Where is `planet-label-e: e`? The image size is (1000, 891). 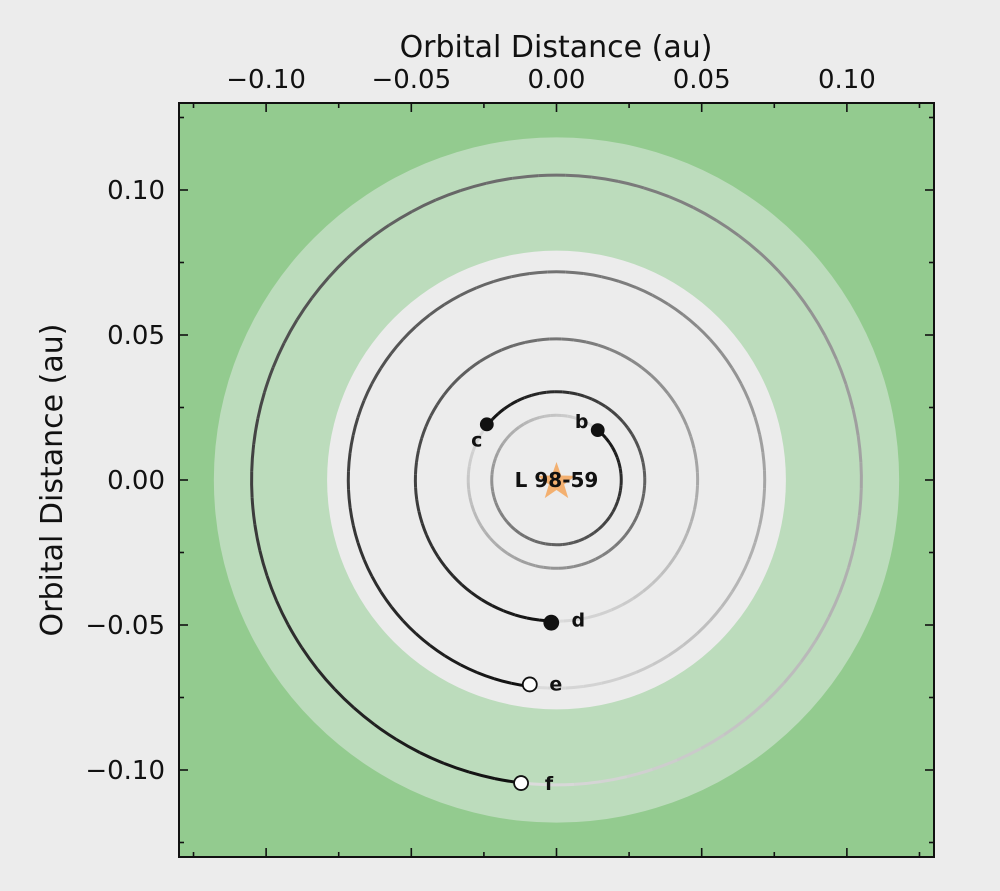
planet-label-e: e is located at coordinates (555, 684).